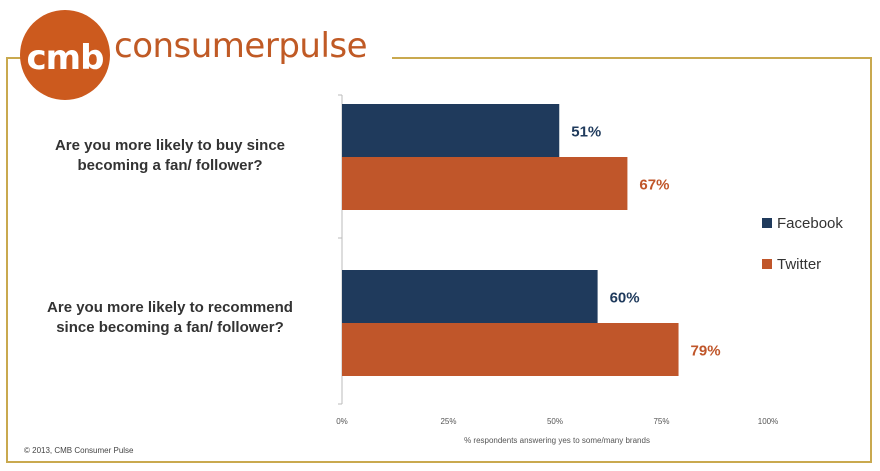  Describe the element at coordinates (768, 421) in the screenshot. I see `x-tick-label: 100%` at that location.